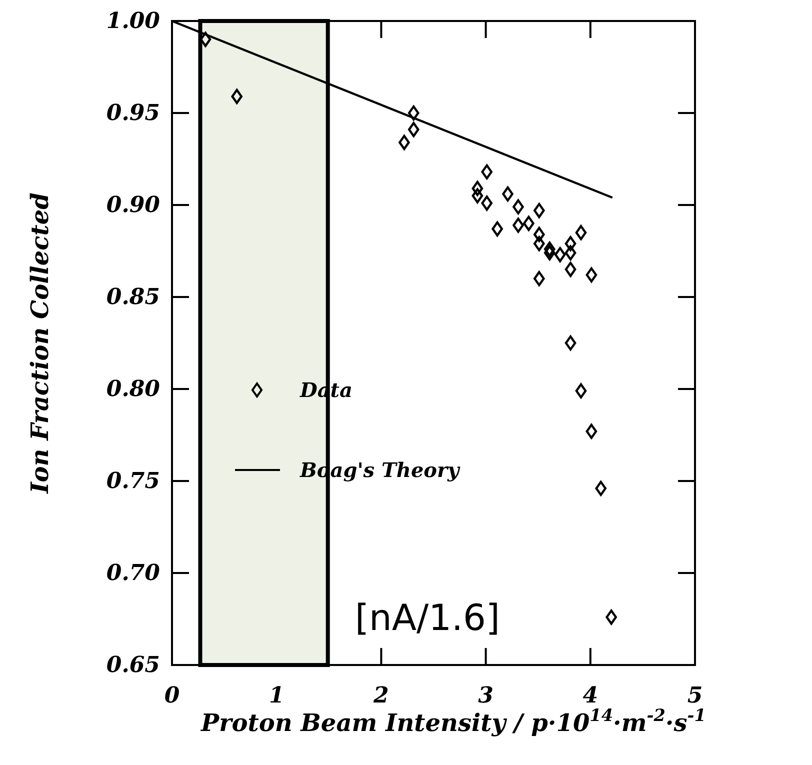  Describe the element at coordinates (133, 481) in the screenshot. I see `y-tick-label: 0.75` at that location.